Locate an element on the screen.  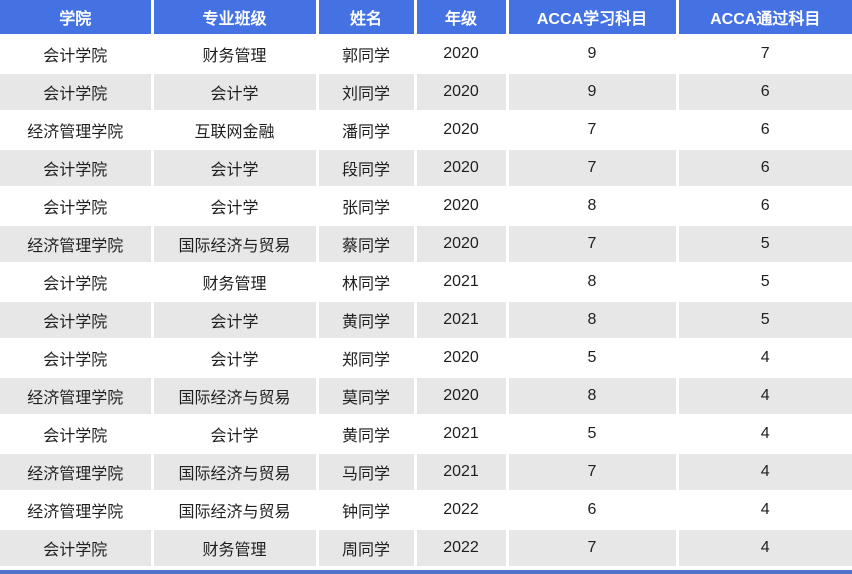
table-cell: 周同学 is located at coordinates (367, 548).